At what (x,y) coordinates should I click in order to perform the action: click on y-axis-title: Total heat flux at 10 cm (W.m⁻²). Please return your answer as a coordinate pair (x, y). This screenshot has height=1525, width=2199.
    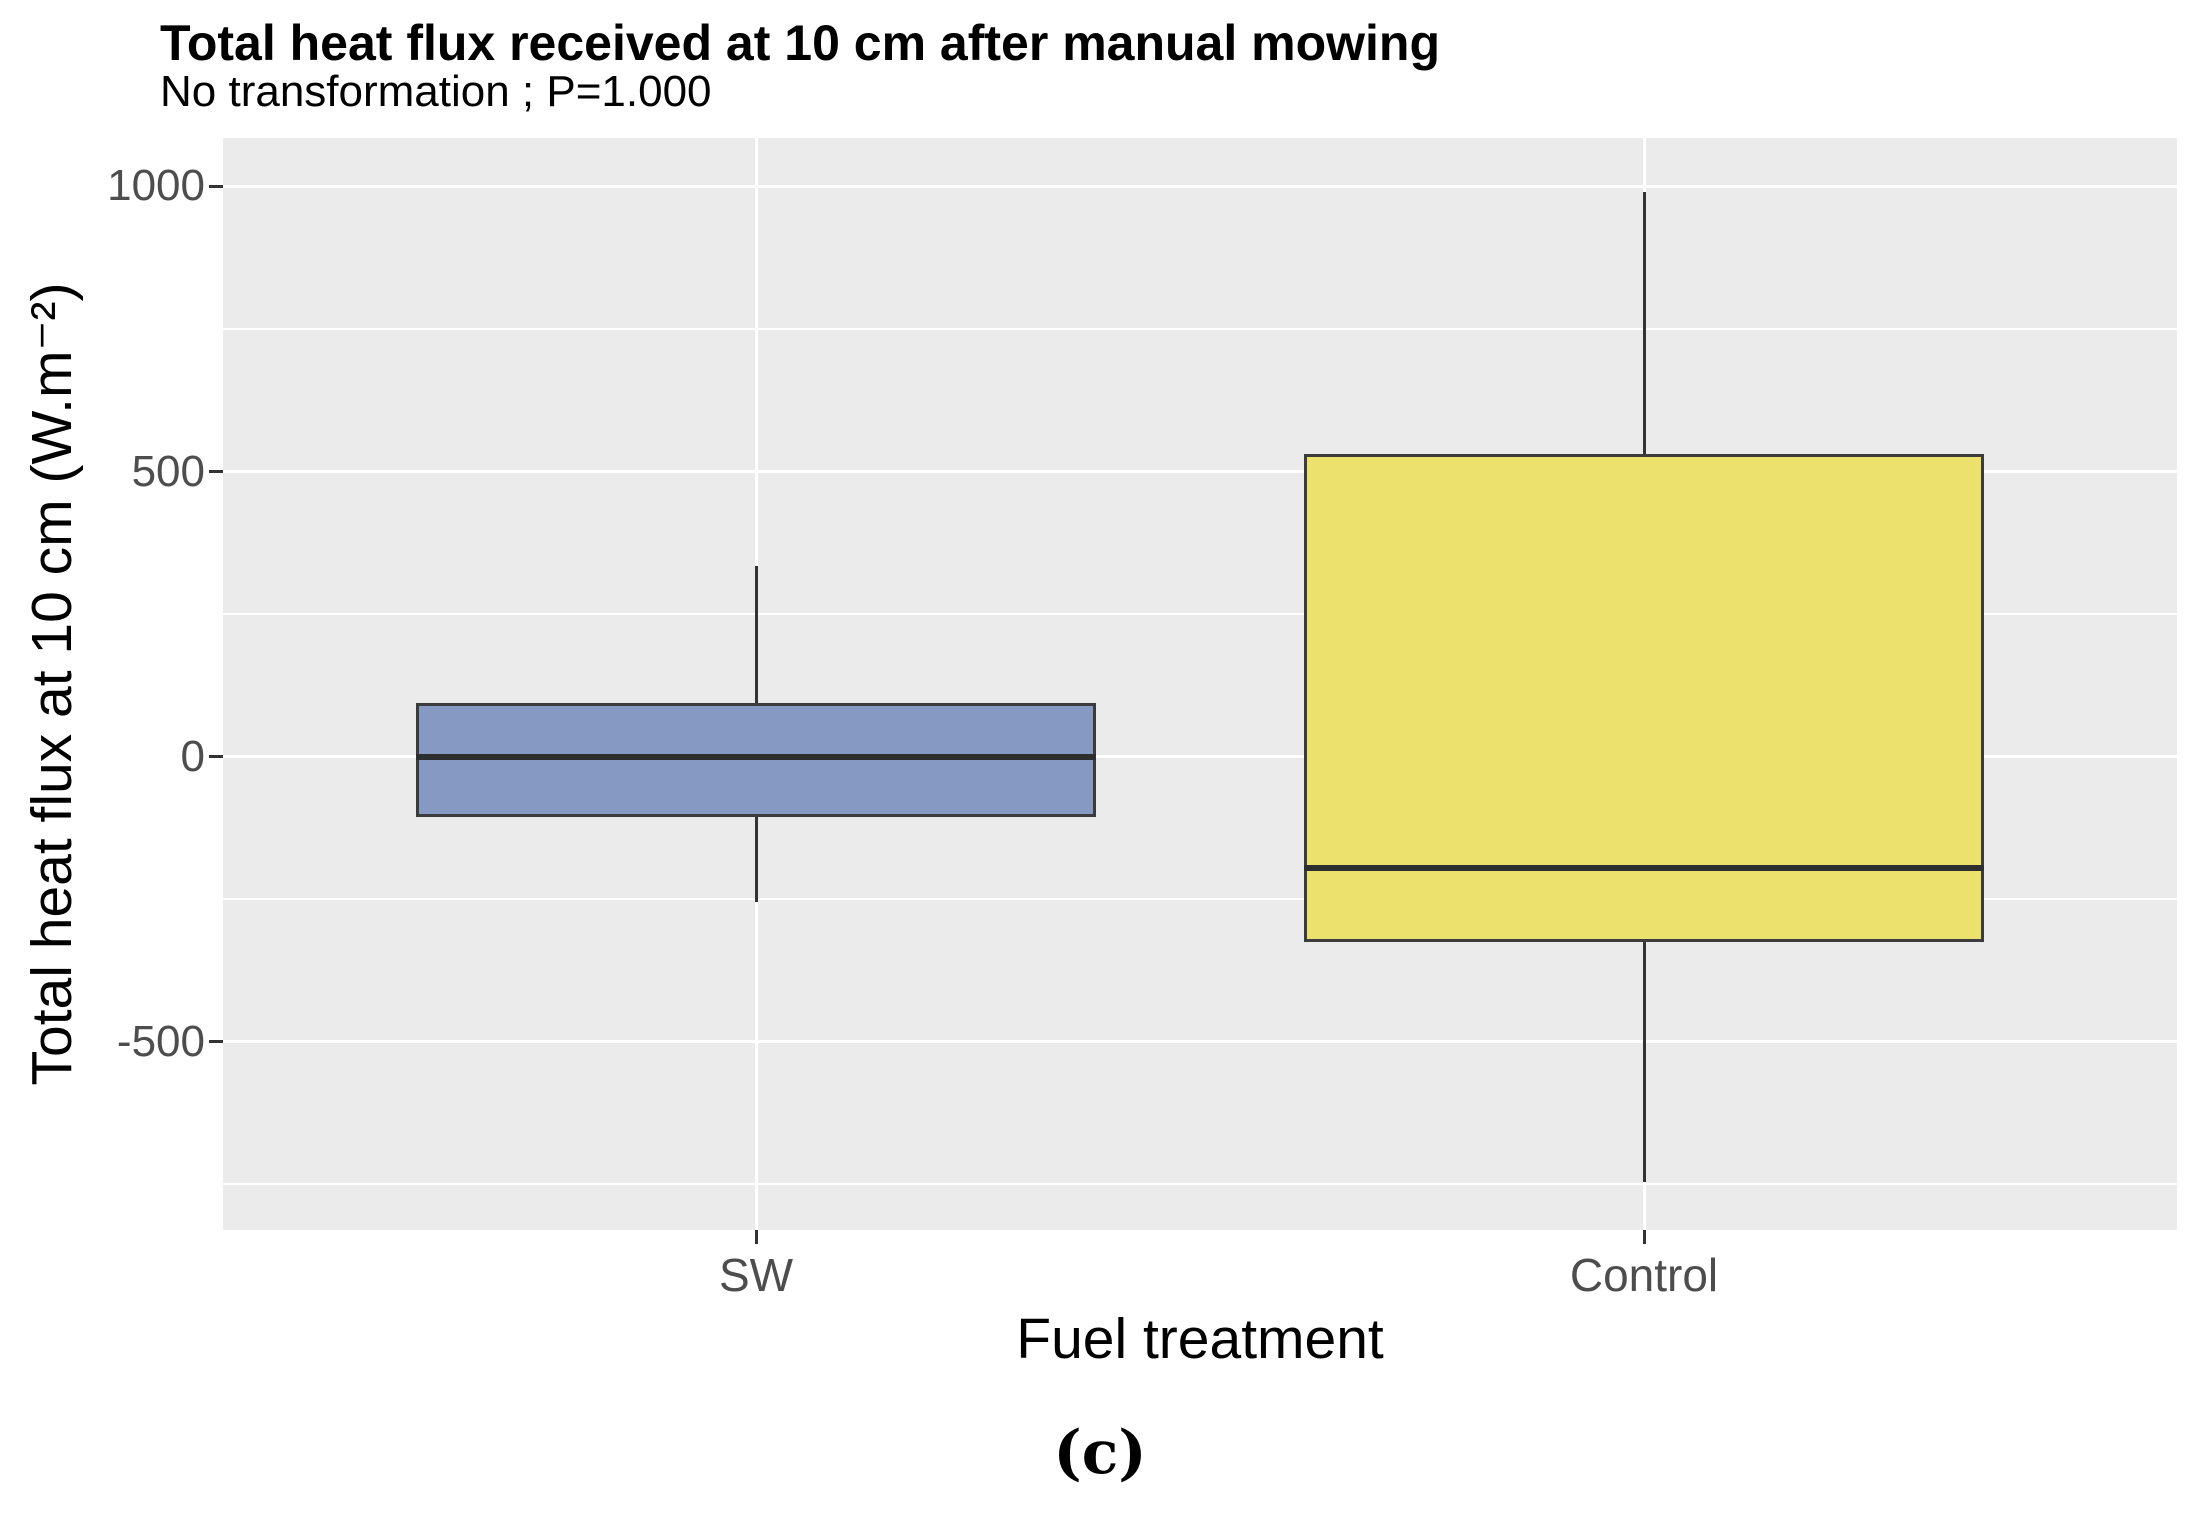
    Looking at the image, I should click on (52, 684).